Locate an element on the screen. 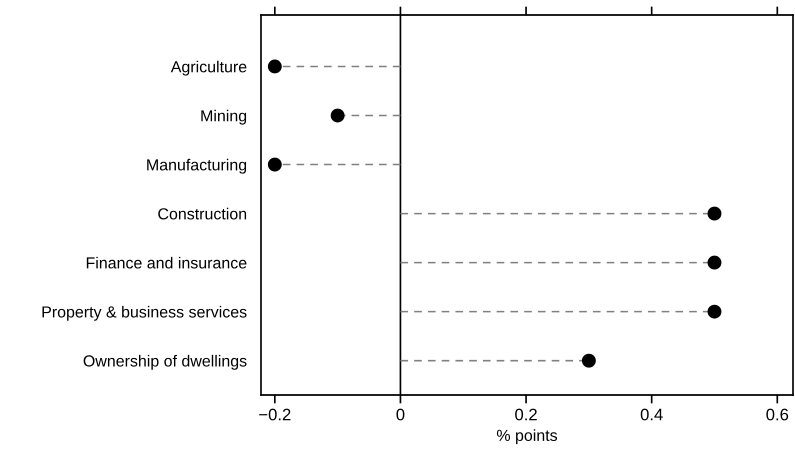 Image resolution: width=795 pixels, height=455 pixels. y-tick-label: Mining is located at coordinates (223, 117).